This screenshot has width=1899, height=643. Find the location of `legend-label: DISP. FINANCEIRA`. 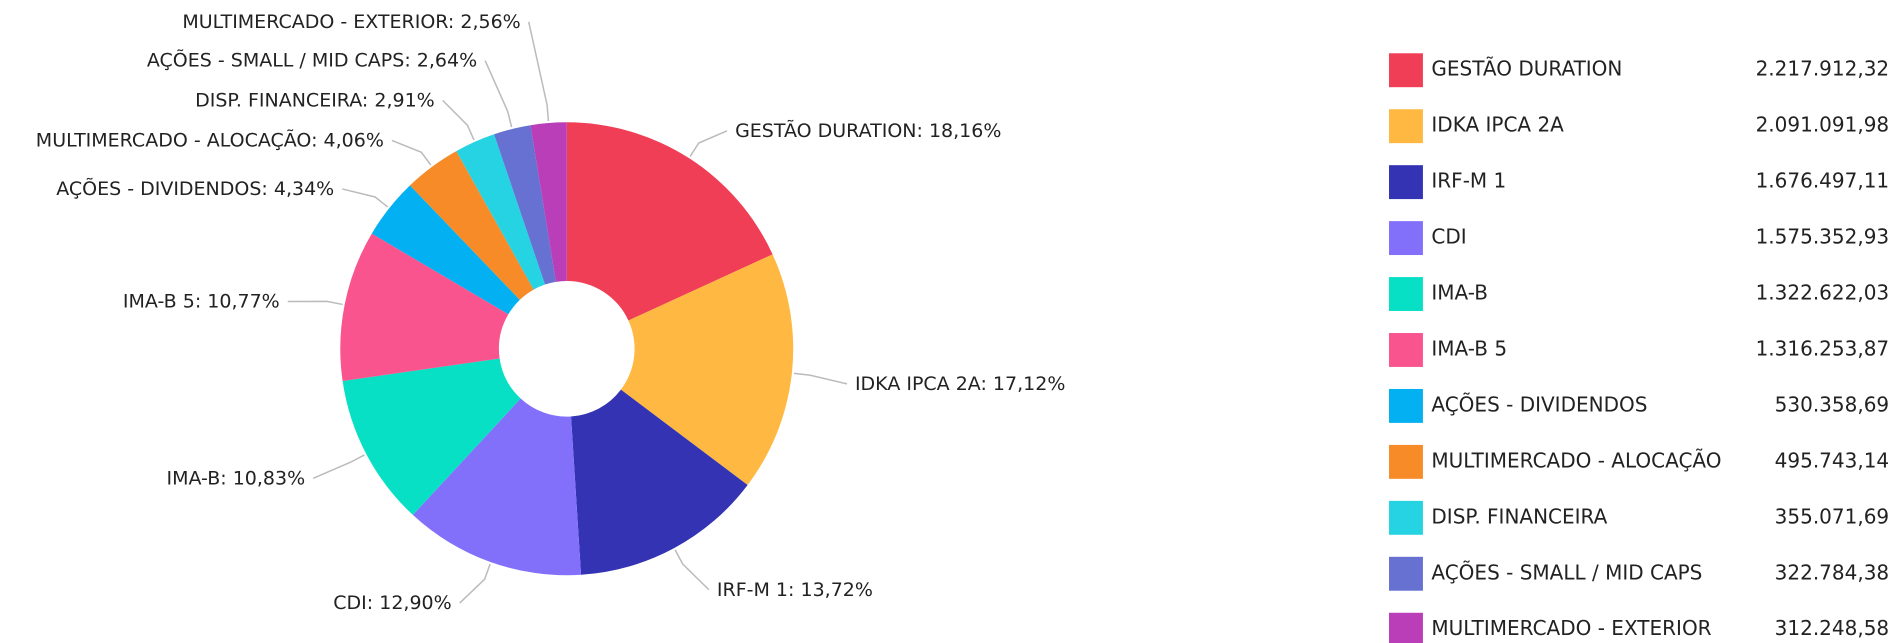

legend-label: DISP. FINANCEIRA is located at coordinates (1519, 516).